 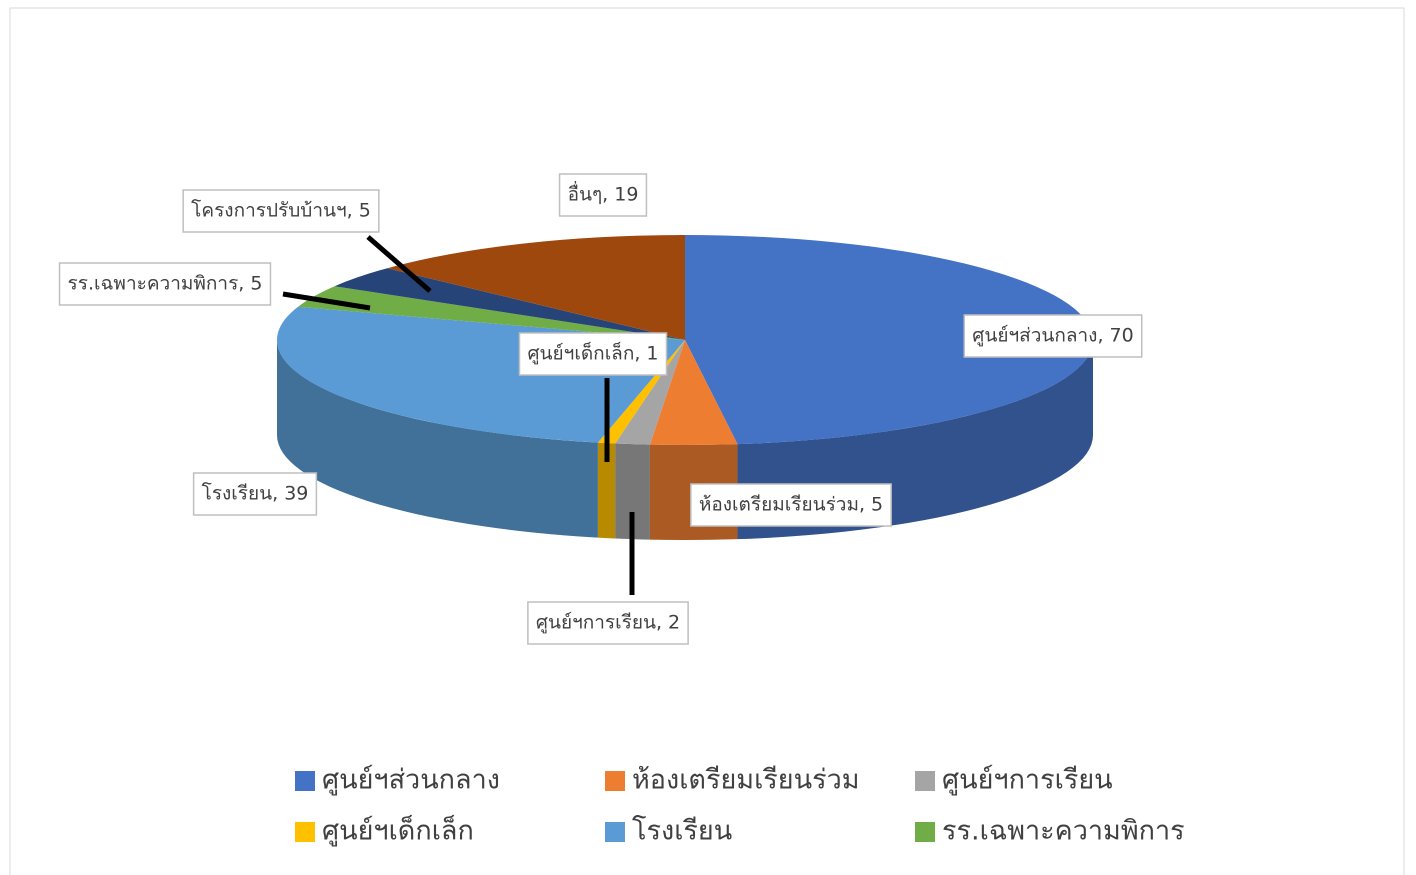 I want to click on data-label: โครงการปรับบ้านฯ, 5, so click(x=281, y=210).